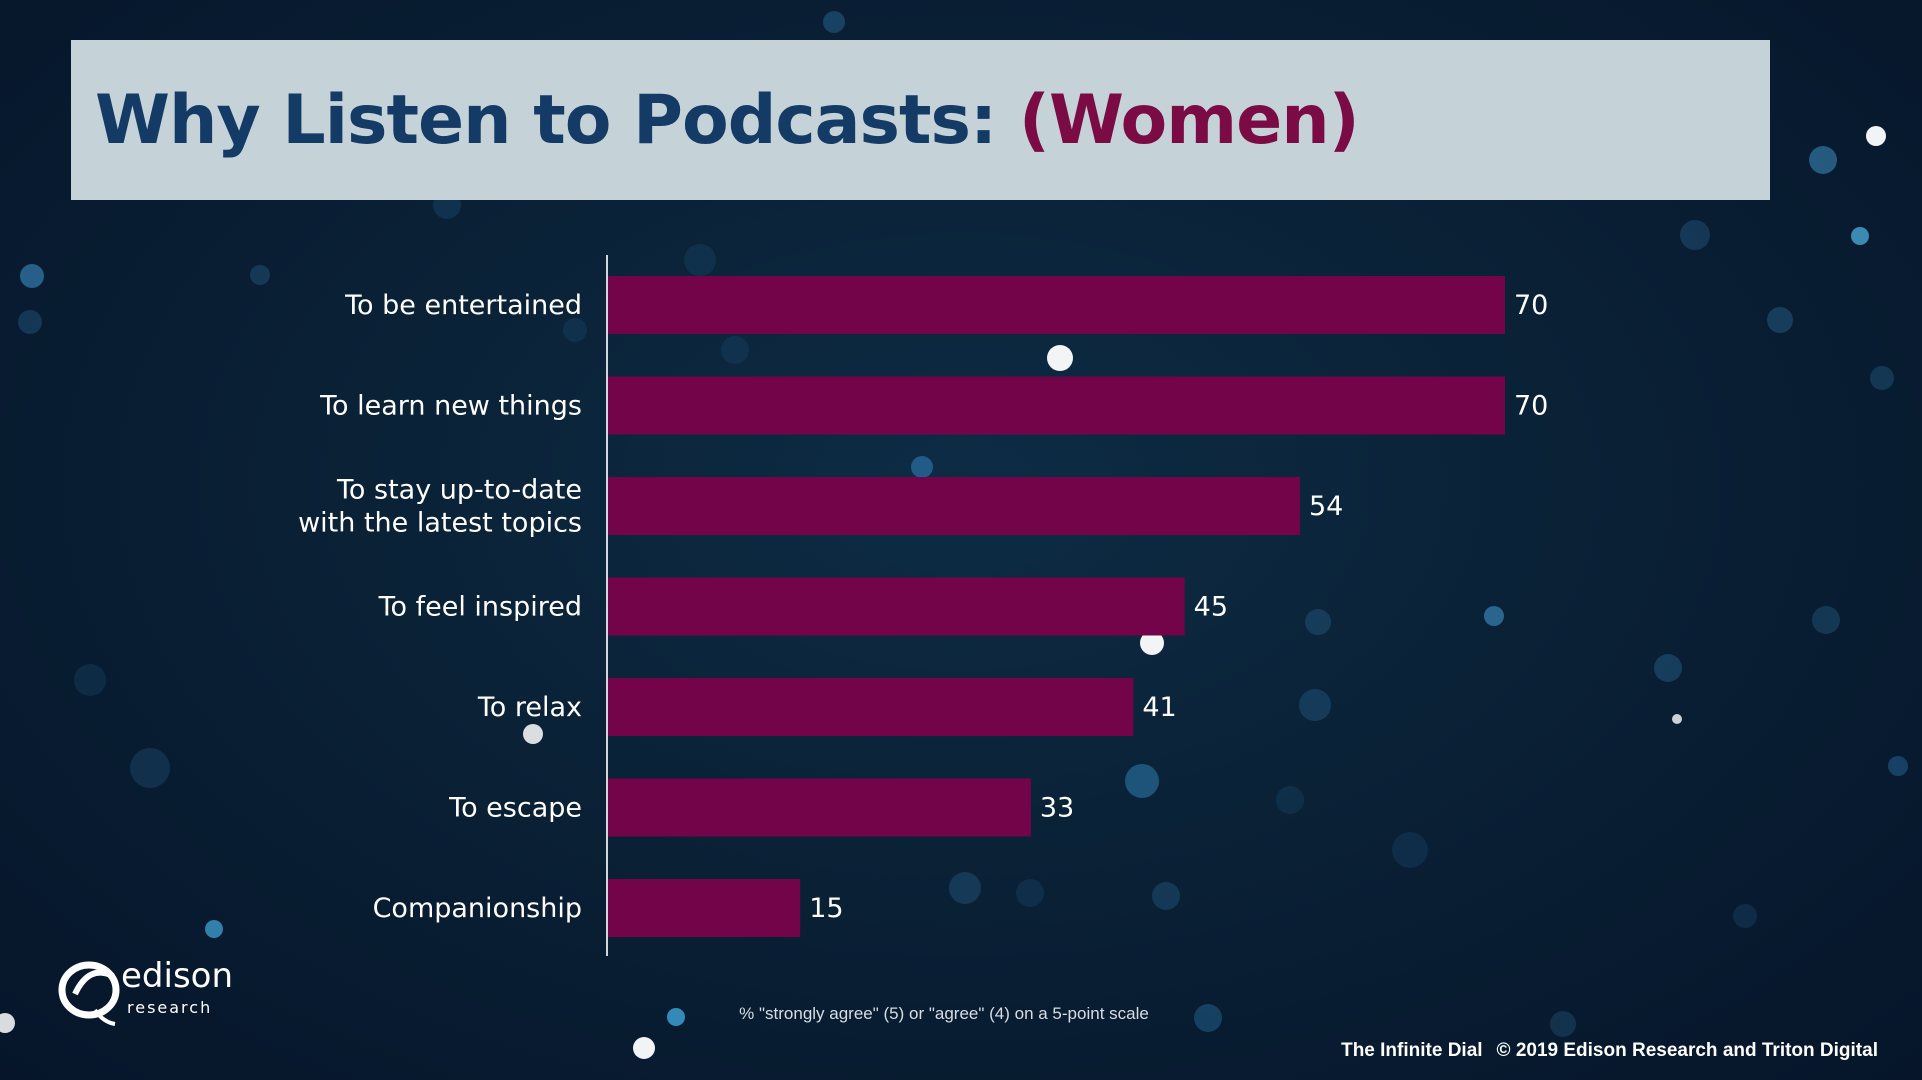  Describe the element at coordinates (450, 406) in the screenshot. I see `category-label: To learn new things` at that location.